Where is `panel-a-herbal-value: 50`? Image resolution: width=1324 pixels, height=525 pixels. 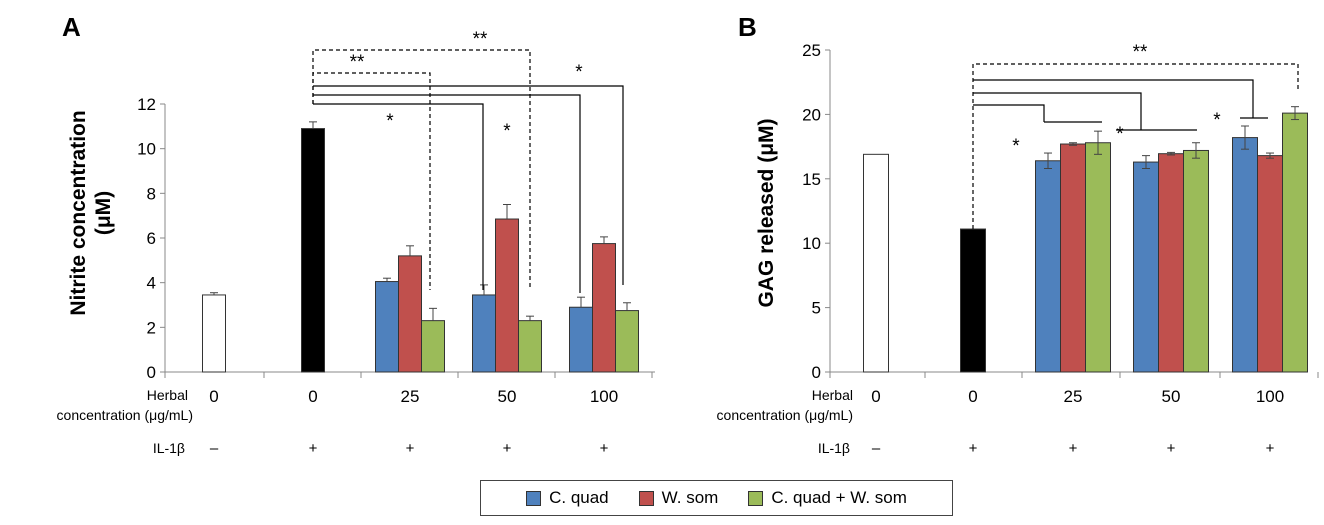 panel-a-herbal-value: 50 is located at coordinates (507, 396).